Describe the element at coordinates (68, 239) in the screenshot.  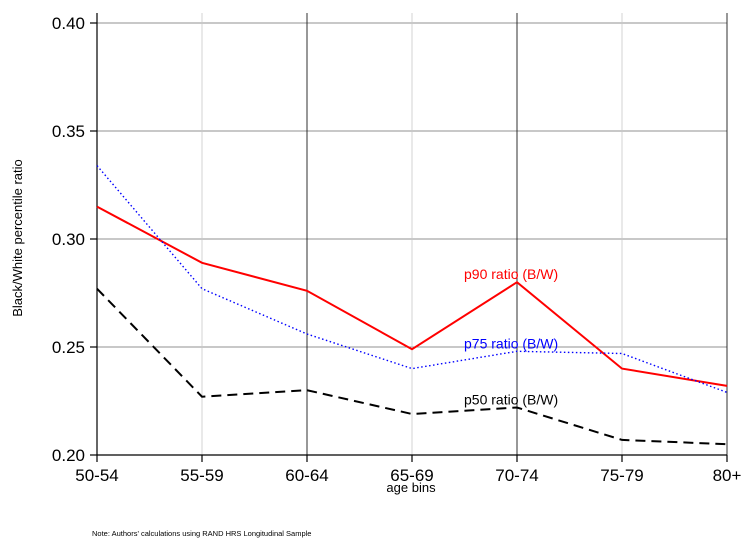
I see `y-tick-label: 0.30` at that location.